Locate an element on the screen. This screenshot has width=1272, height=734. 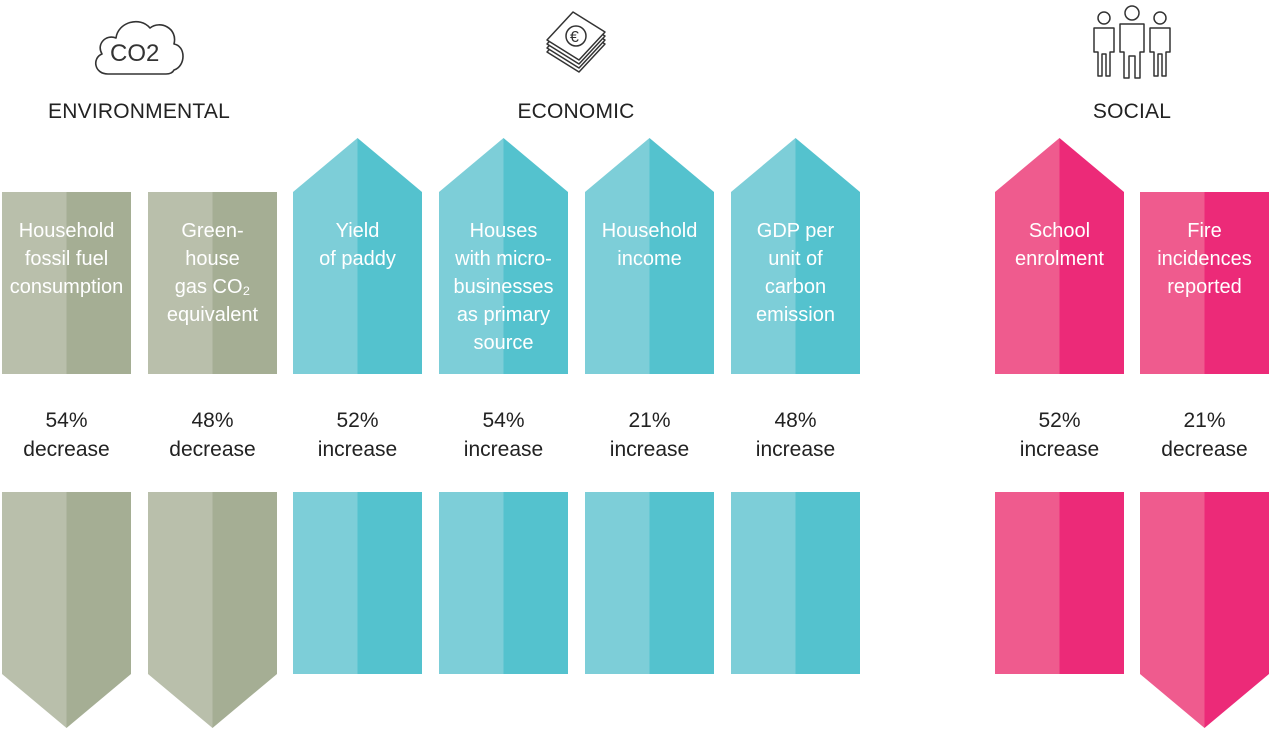
co2-cloud-icon: CO2 is located at coordinates (138, 47).